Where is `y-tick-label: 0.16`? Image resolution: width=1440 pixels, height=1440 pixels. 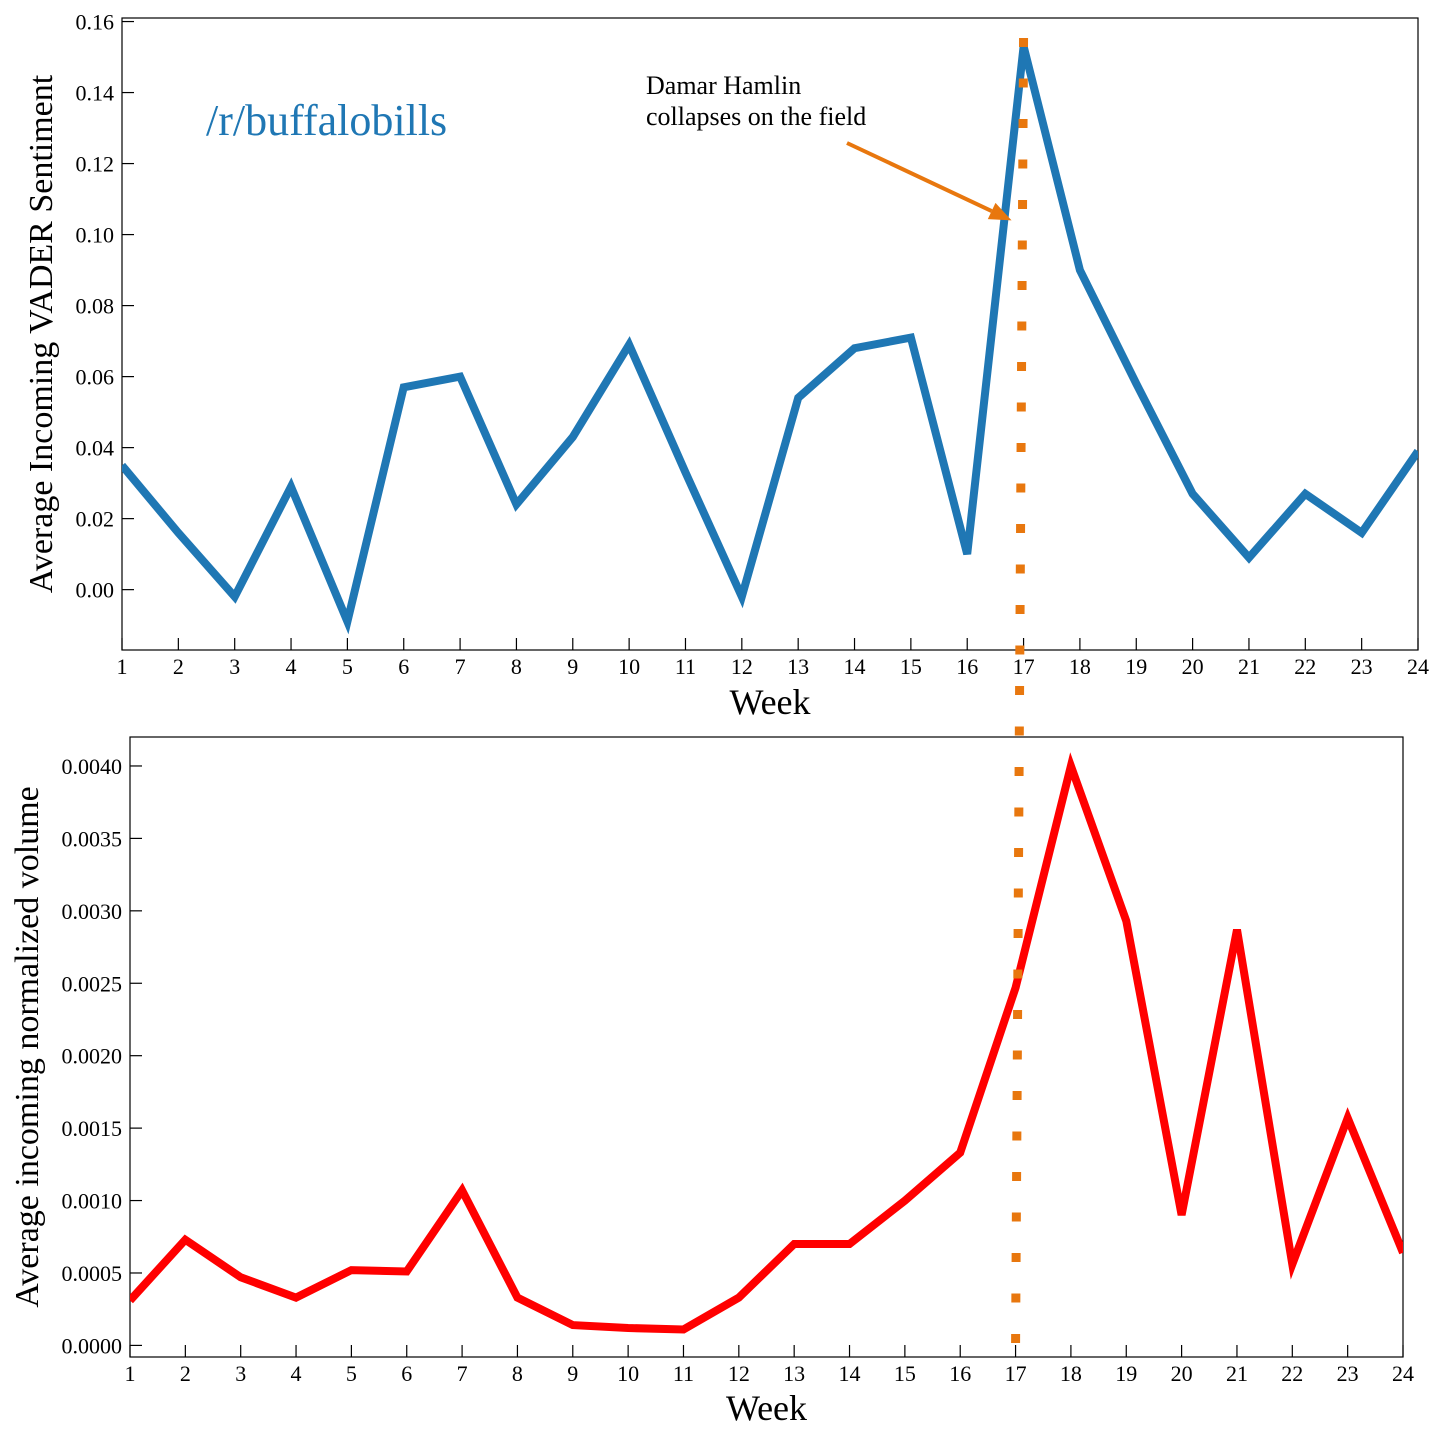
y-tick-label: 0.16 is located at coordinates (95, 22).